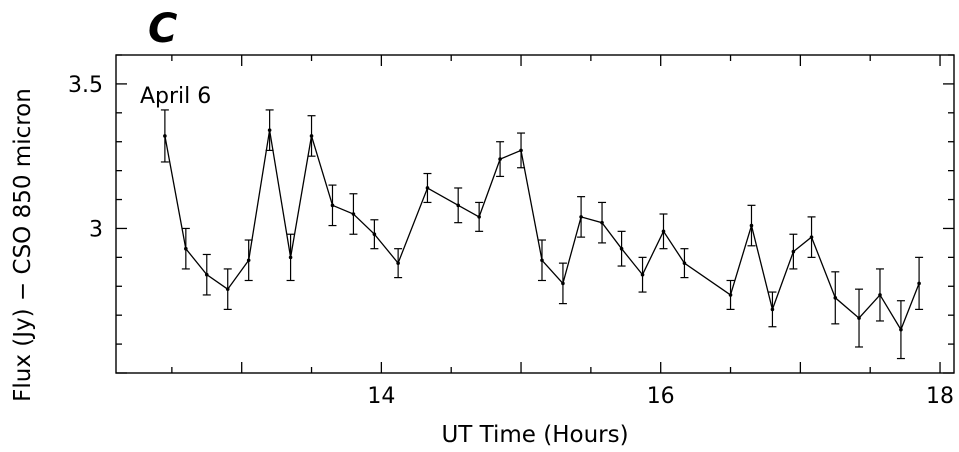  Describe the element at coordinates (96, 229) in the screenshot. I see `y-tick-label: 3` at that location.